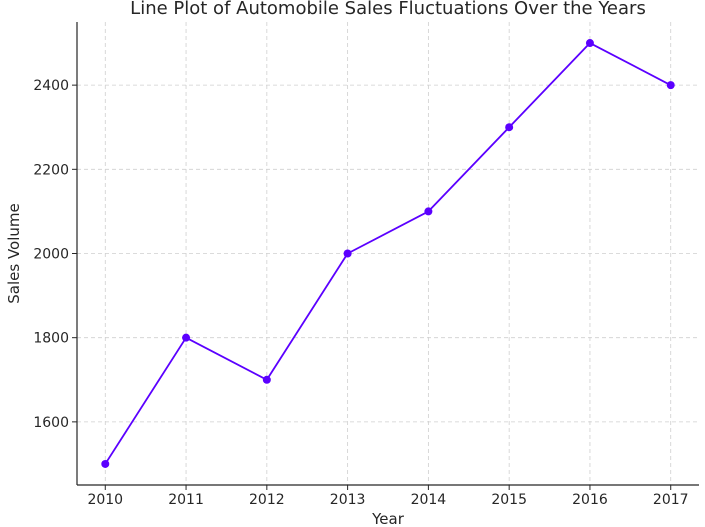 The width and height of the screenshot is (705, 527). Describe the element at coordinates (388, 518) in the screenshot. I see `x-axis-title: Year` at that location.